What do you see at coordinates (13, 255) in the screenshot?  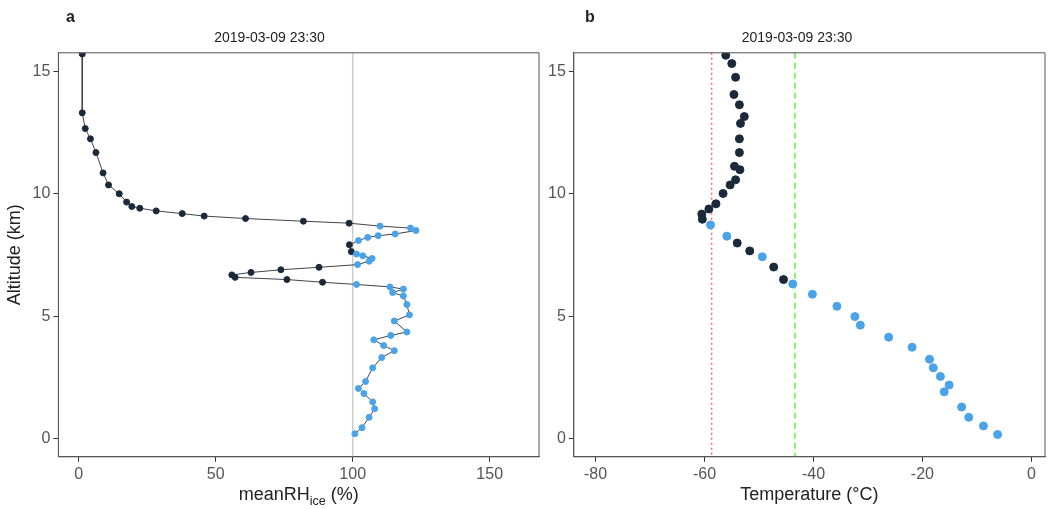 I see `y-axis-title: Altitude (km)` at bounding box center [13, 255].